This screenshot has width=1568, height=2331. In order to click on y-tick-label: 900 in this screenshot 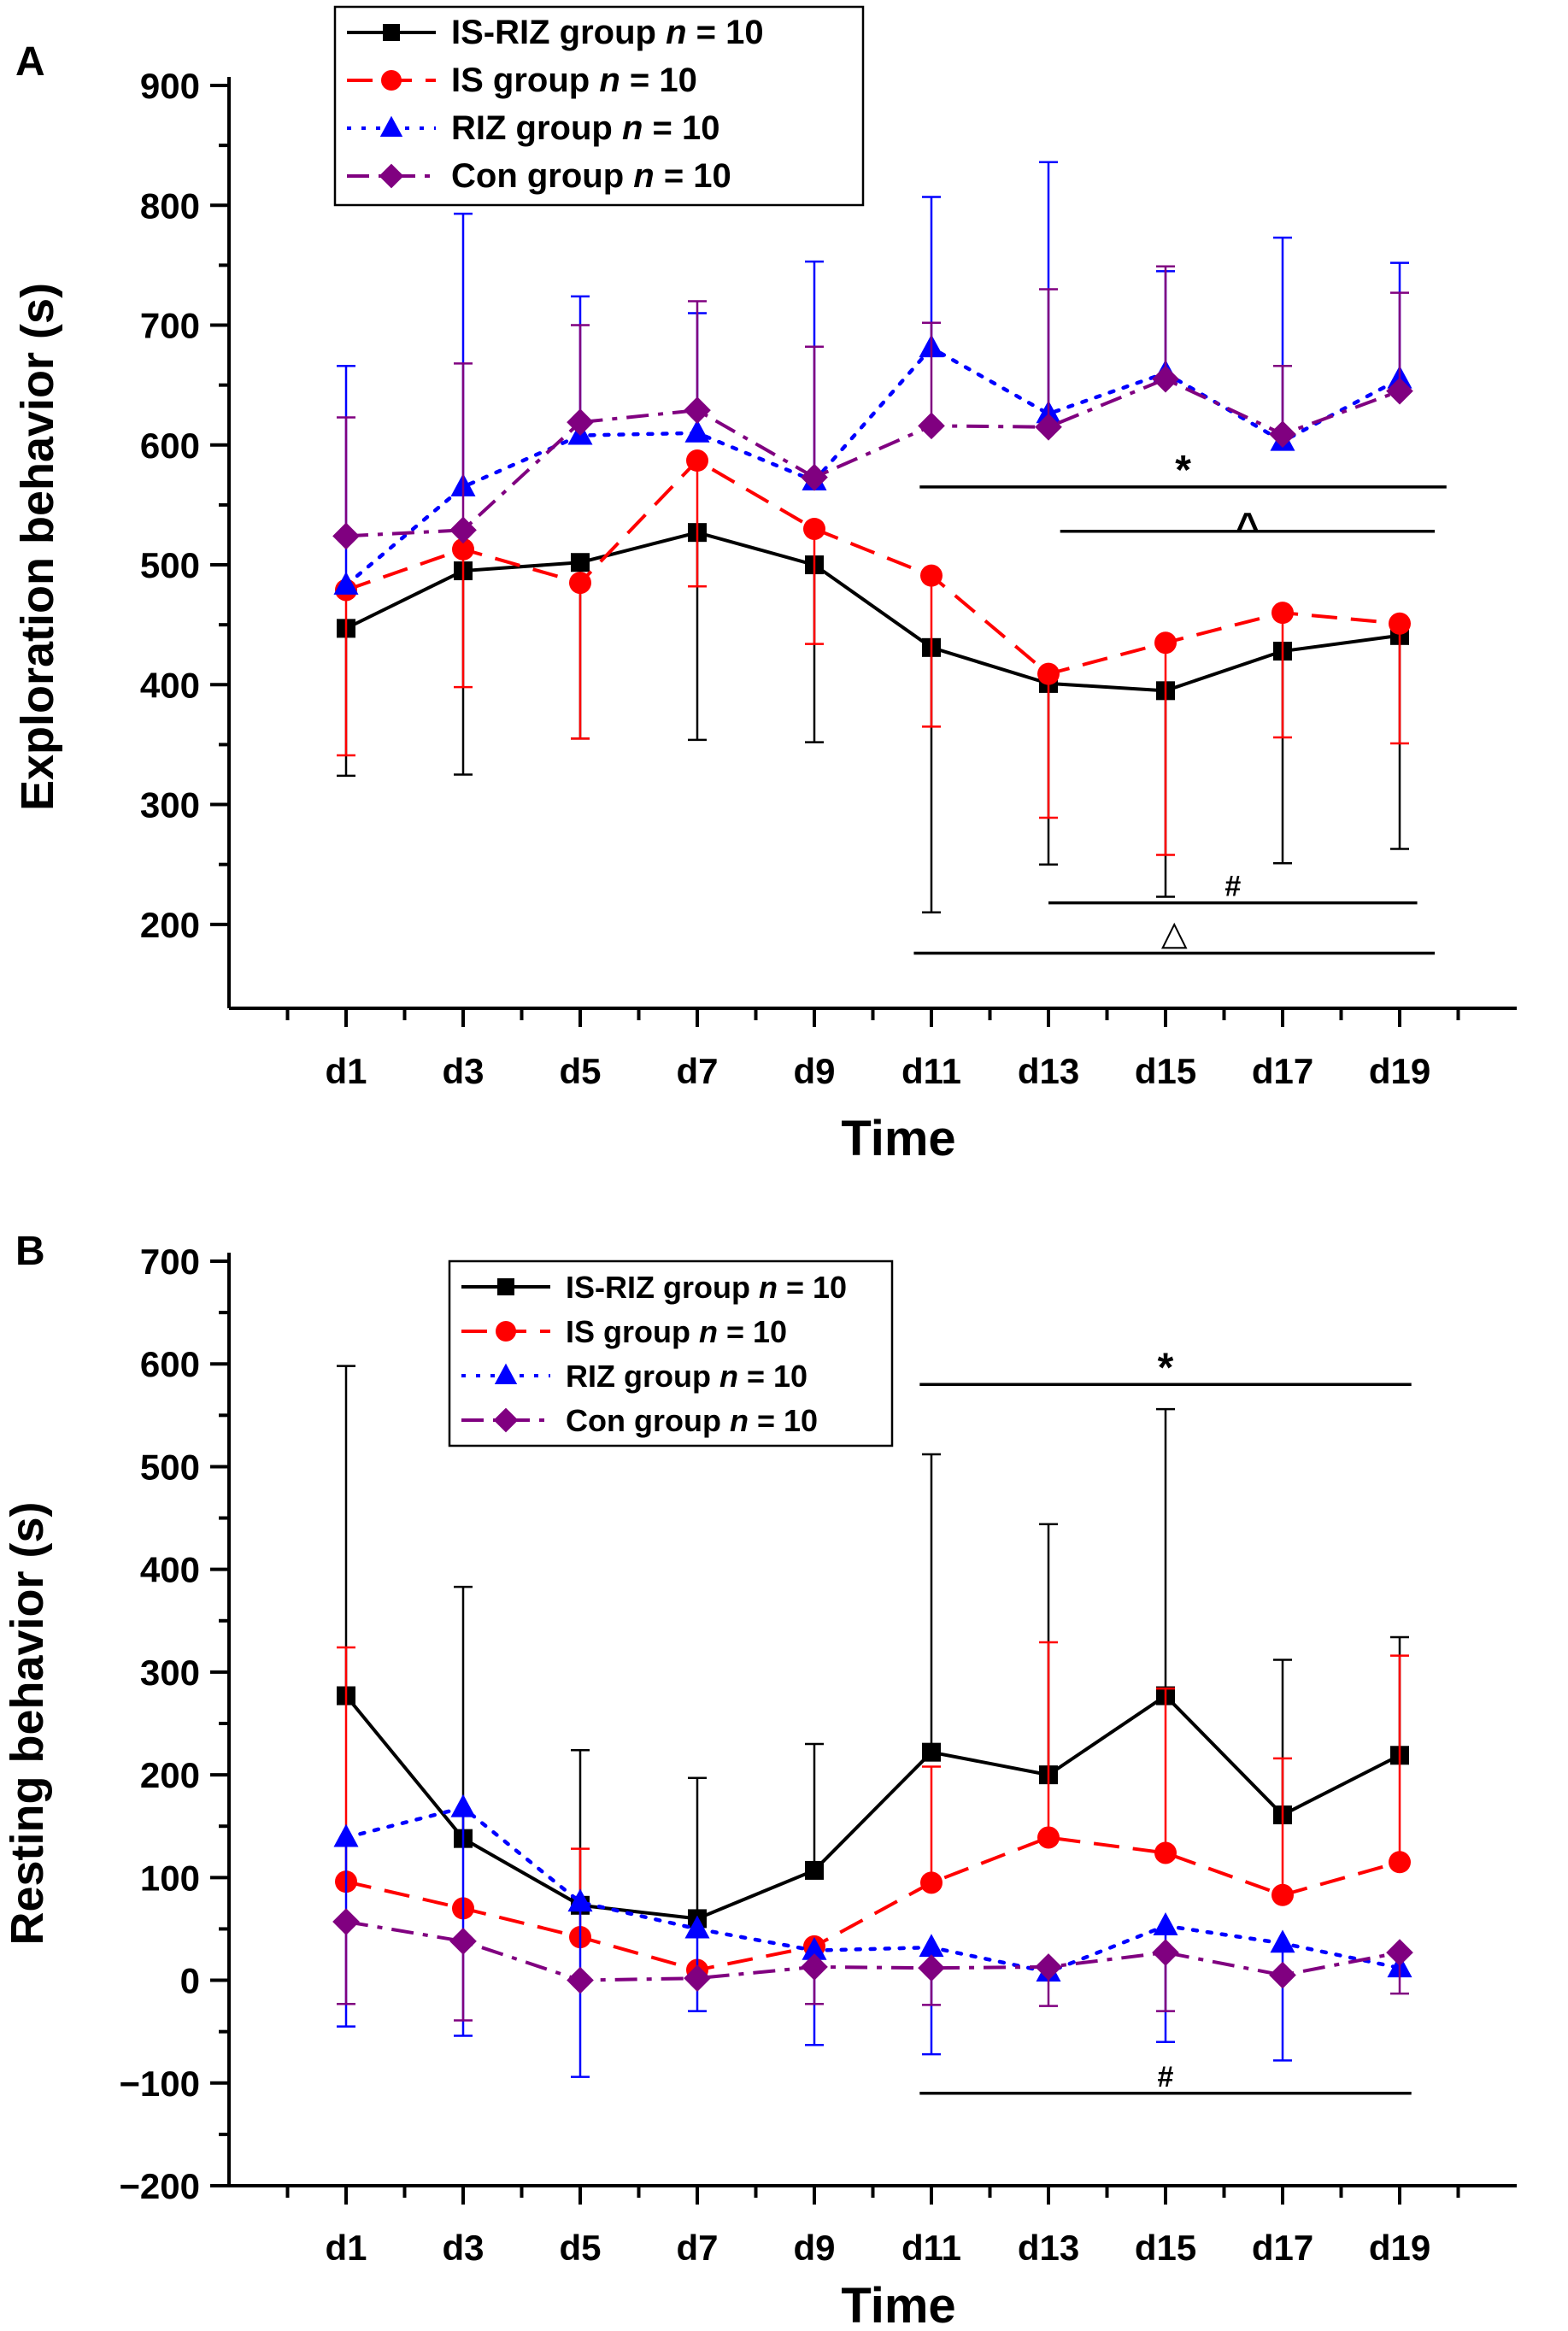, I will do `click(170, 86)`.